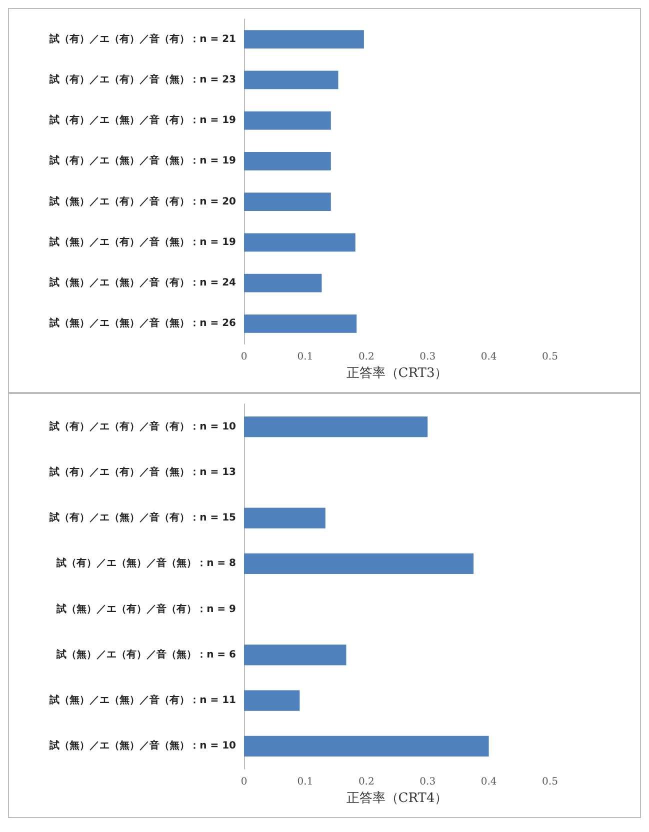 This screenshot has height=832, width=649. What do you see at coordinates (142, 282) in the screenshot?
I see `y-tick-label: 試（無）／エ（無）／音（有）：n = 24` at bounding box center [142, 282].